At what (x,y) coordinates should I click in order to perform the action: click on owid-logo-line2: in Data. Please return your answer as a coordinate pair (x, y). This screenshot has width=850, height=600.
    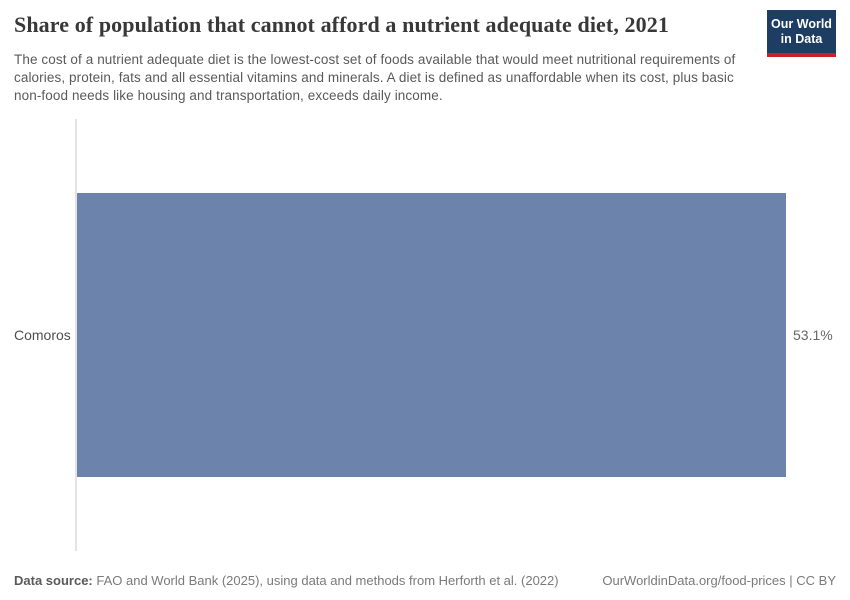
    Looking at the image, I should click on (801, 38).